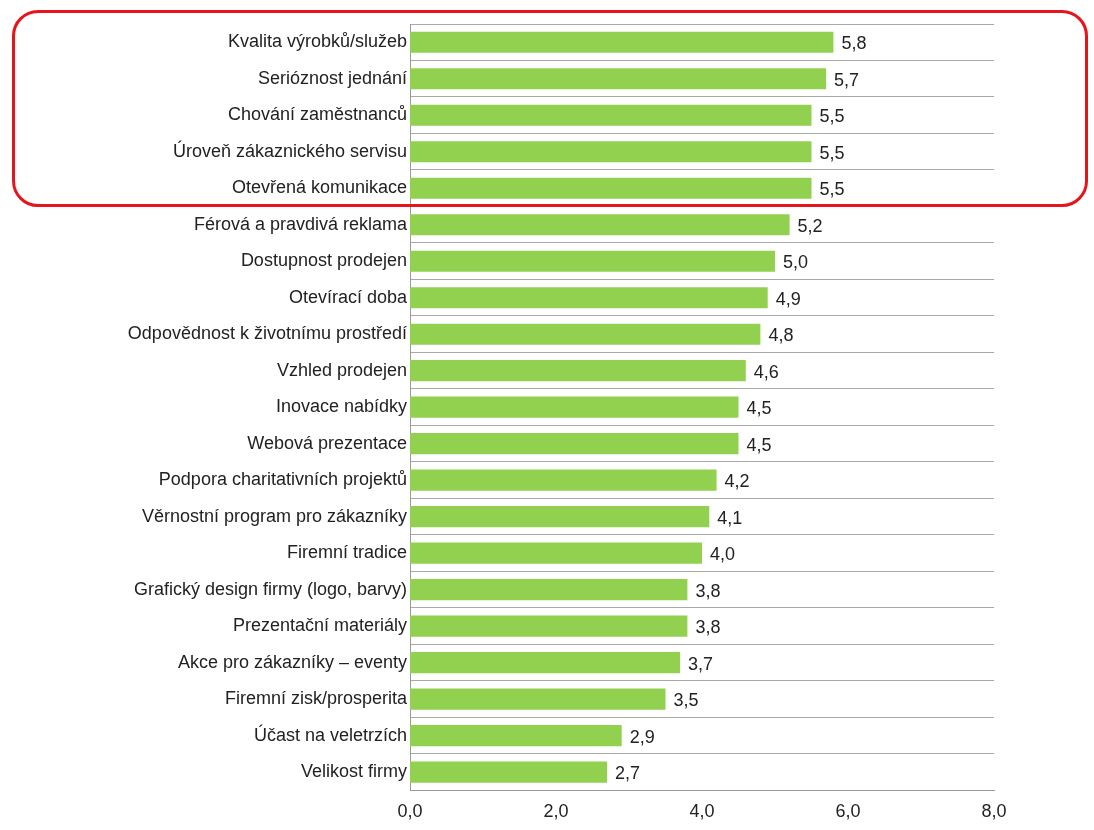 This screenshot has width=1094, height=830. I want to click on y-tick-label: Firemní tradice, so click(346, 552).